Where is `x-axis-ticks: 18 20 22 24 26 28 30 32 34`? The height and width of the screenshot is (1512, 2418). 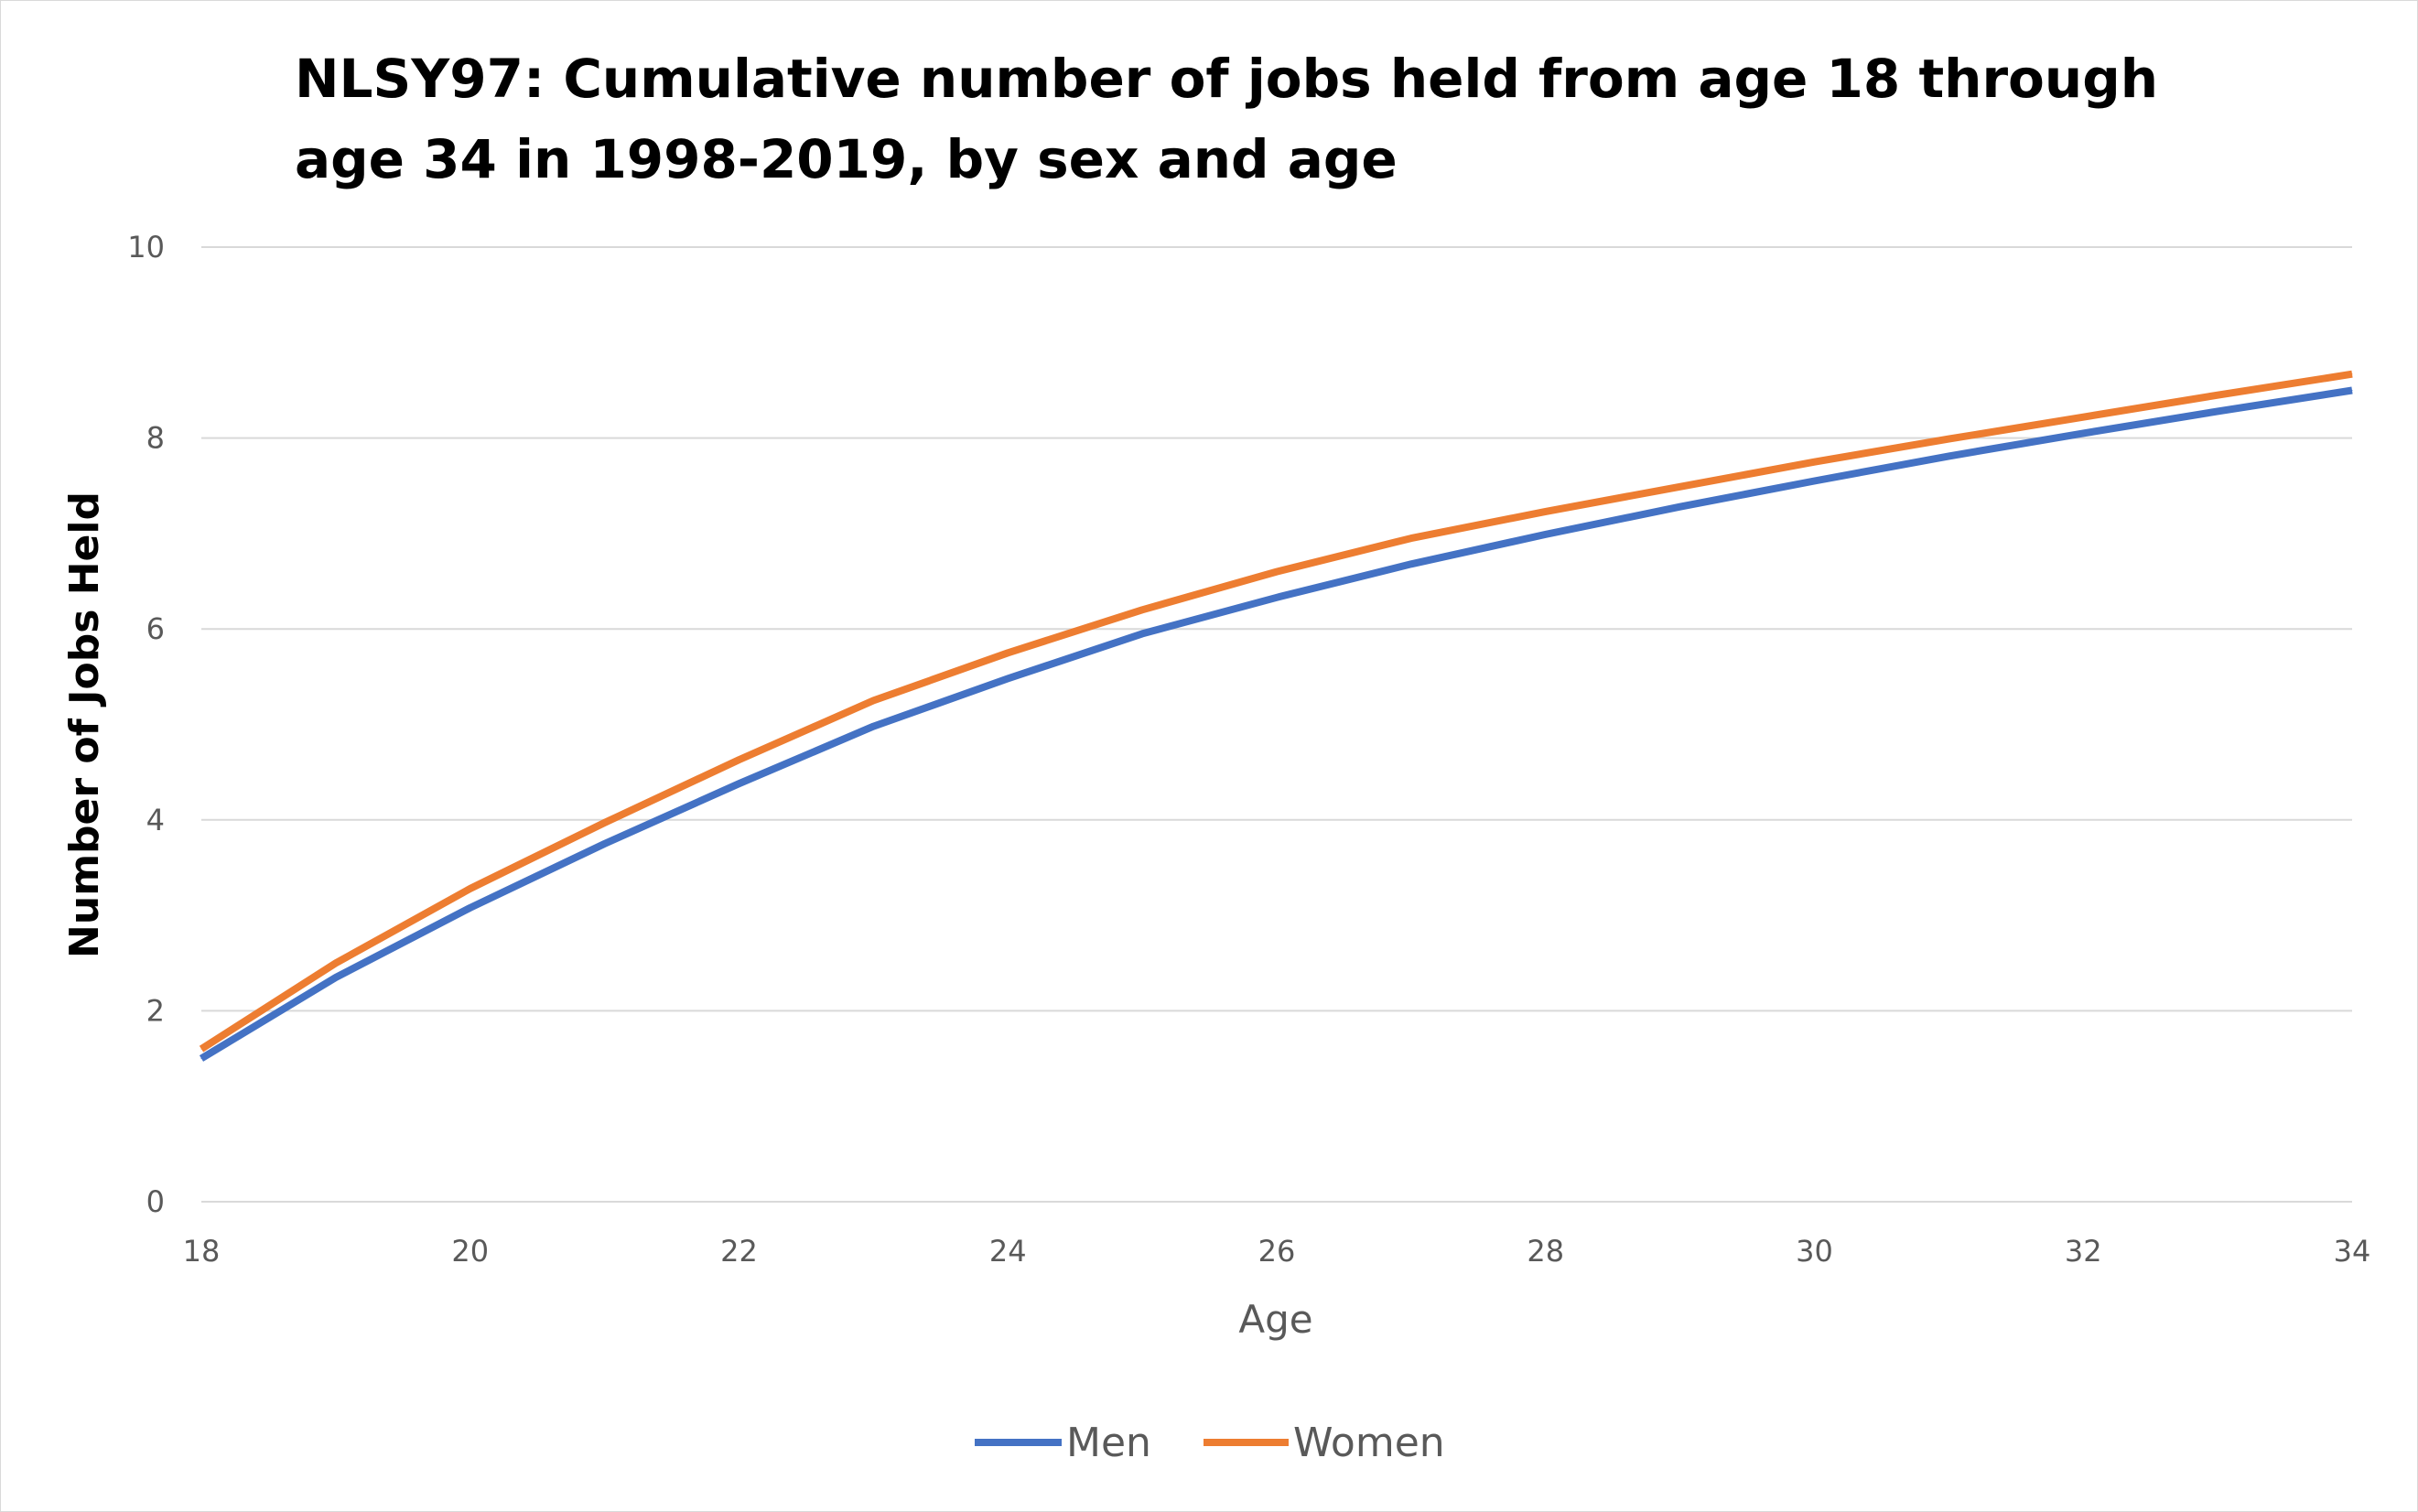 x-axis-ticks: 18 20 22 24 26 28 30 32 34 is located at coordinates (1277, 1251).